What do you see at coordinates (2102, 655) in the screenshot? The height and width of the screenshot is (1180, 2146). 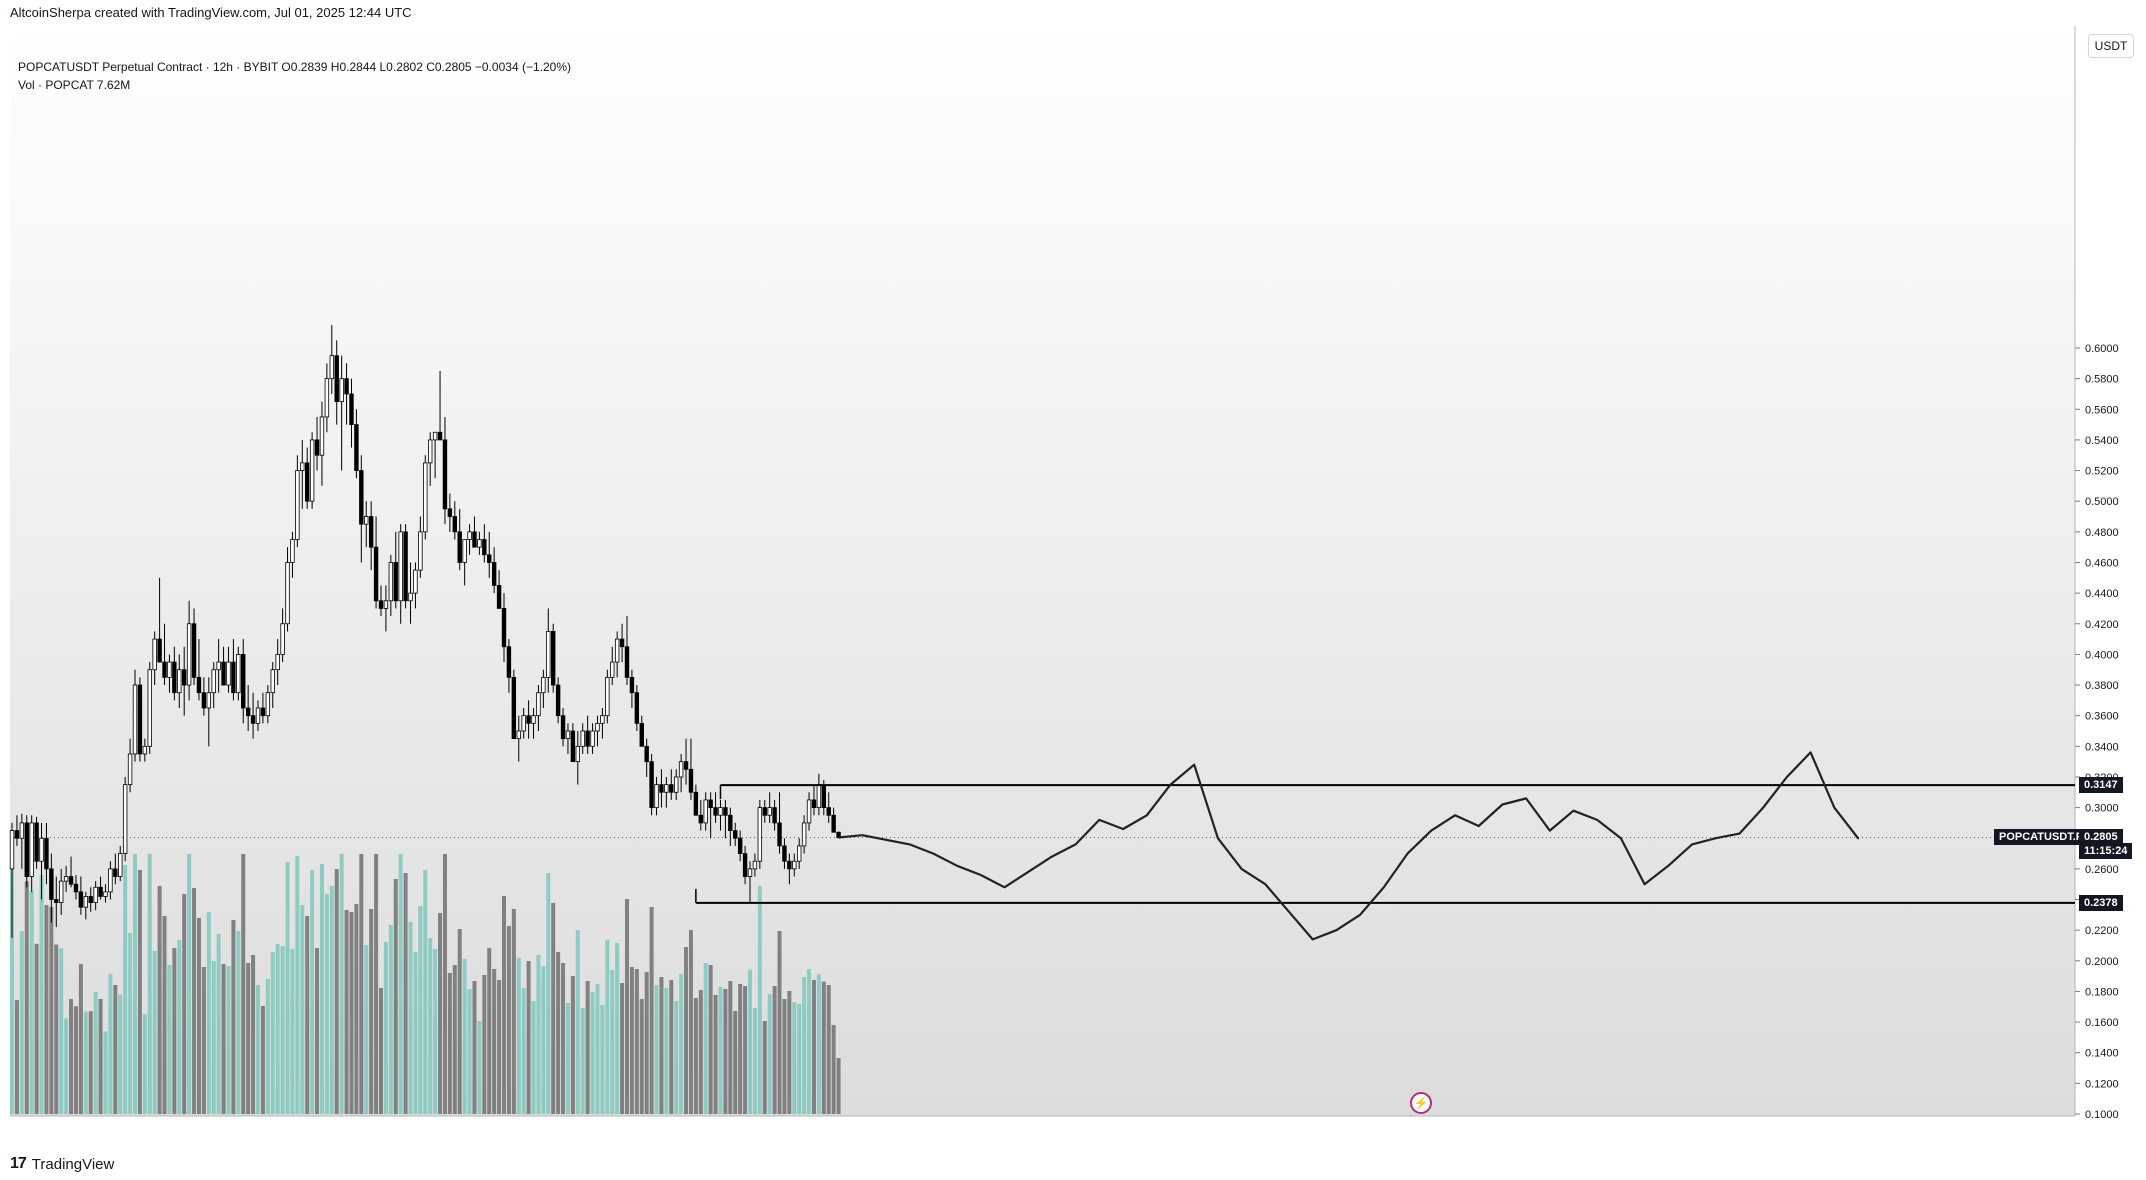 I see `price-tick-label: 0.4000` at bounding box center [2102, 655].